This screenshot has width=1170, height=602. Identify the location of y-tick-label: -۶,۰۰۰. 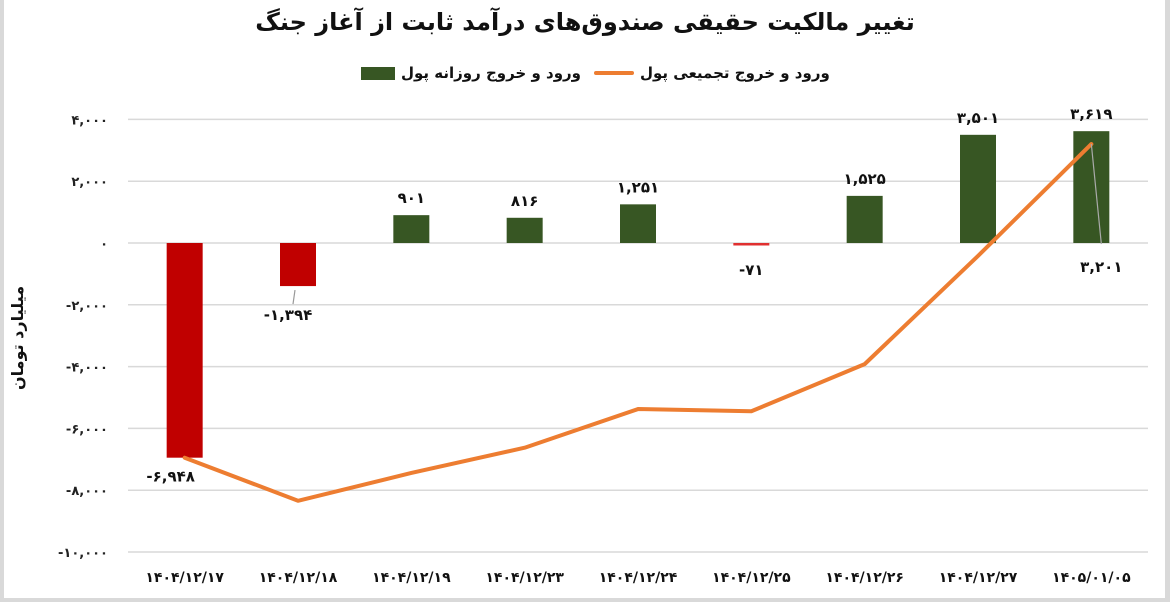
(87, 429).